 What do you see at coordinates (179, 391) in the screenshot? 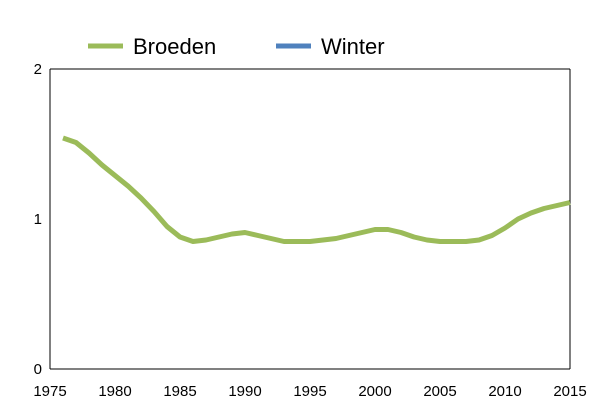
I see `x-tick-label: 1985` at bounding box center [179, 391].